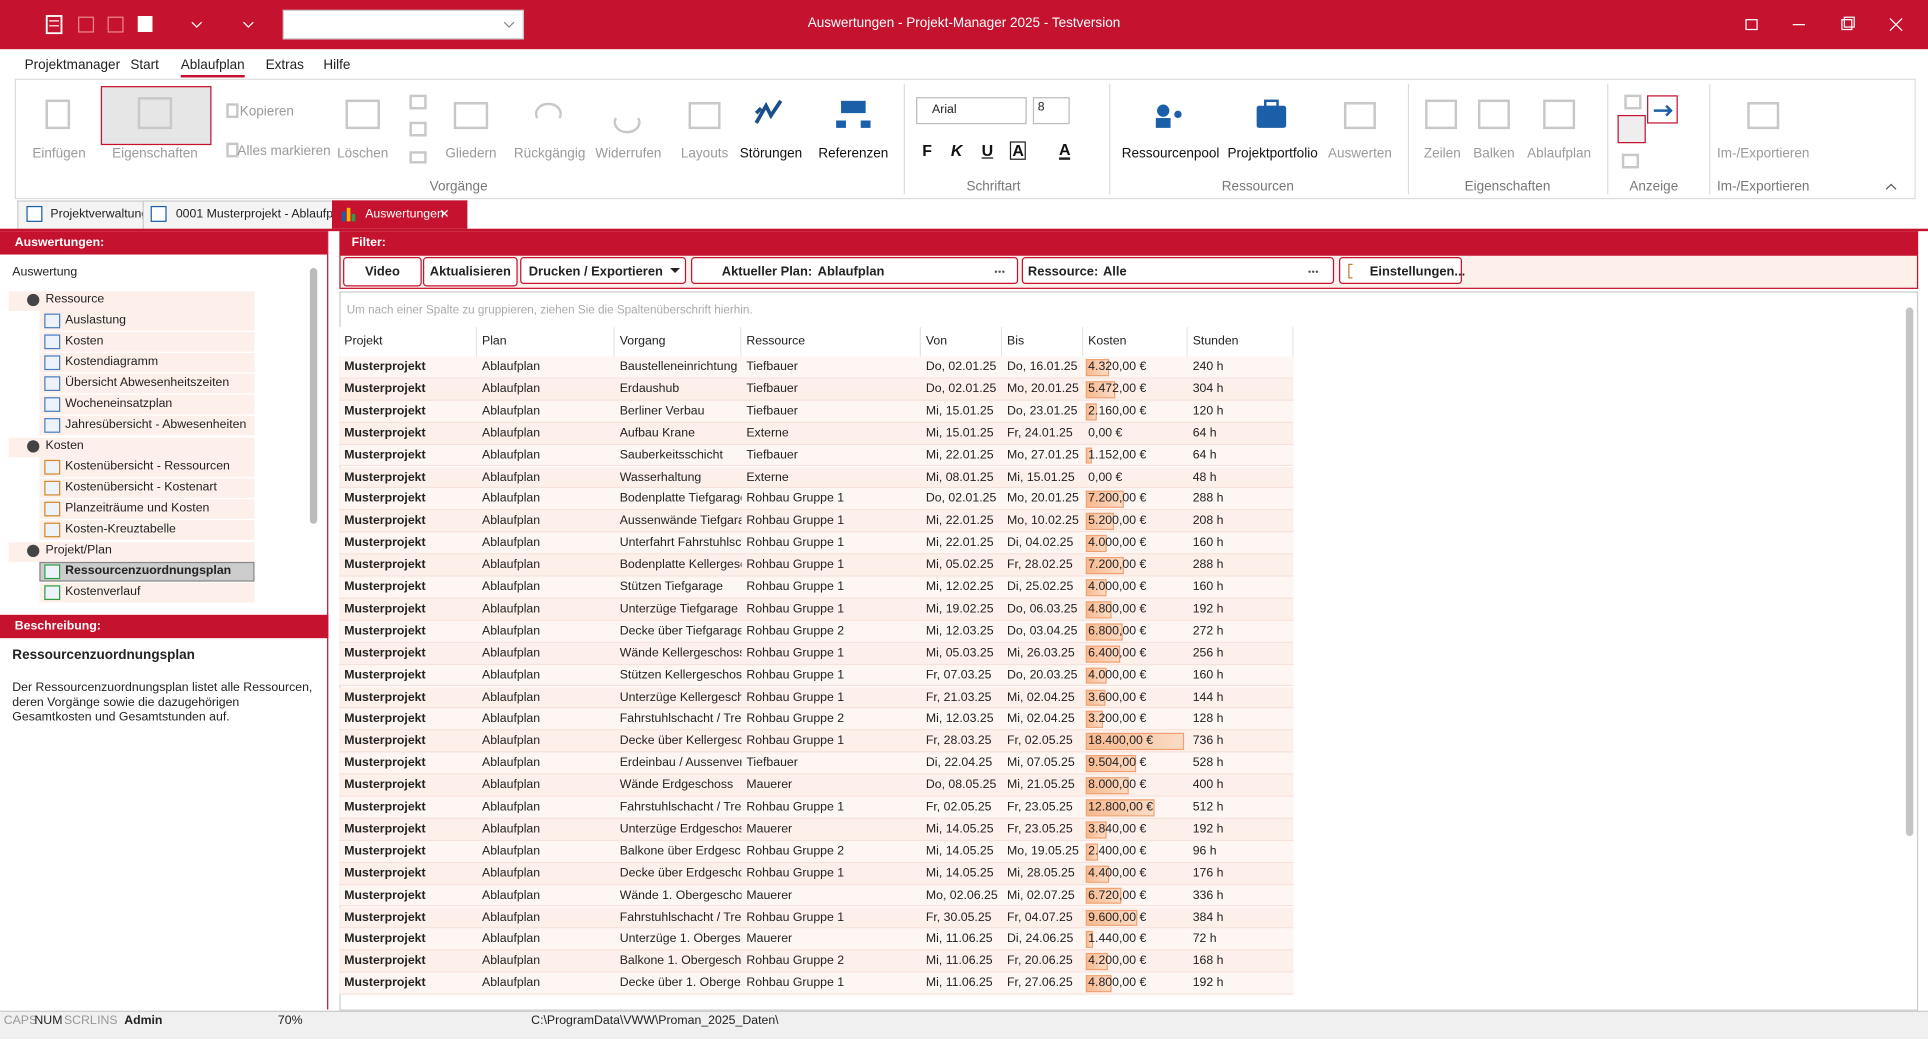  I want to click on ribbon-button: Ressourcenpool, so click(1170, 154).